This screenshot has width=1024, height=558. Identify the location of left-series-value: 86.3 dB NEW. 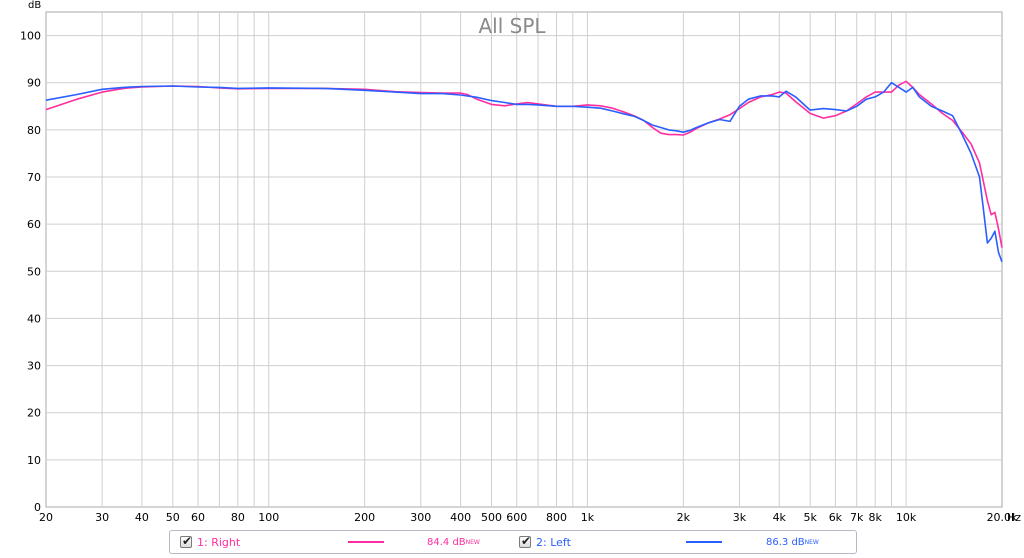
(792, 542).